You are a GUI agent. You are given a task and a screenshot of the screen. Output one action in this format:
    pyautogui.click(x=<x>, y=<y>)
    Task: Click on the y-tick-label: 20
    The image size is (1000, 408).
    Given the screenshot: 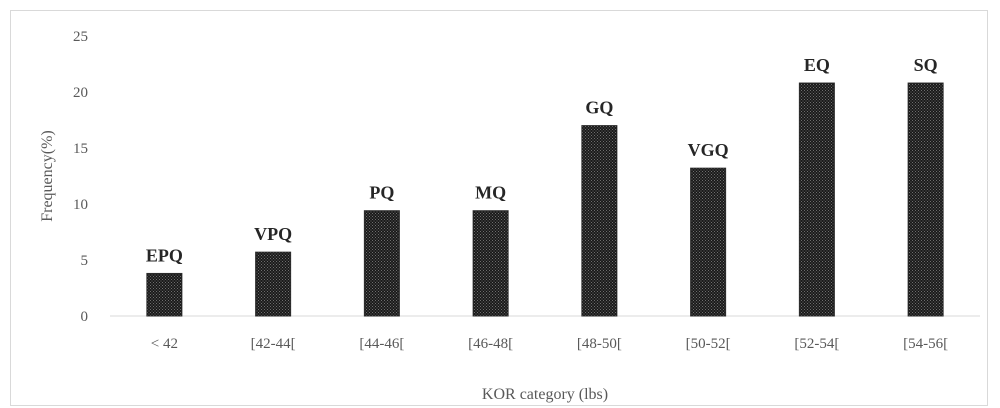 What is the action you would take?
    pyautogui.click(x=80, y=93)
    